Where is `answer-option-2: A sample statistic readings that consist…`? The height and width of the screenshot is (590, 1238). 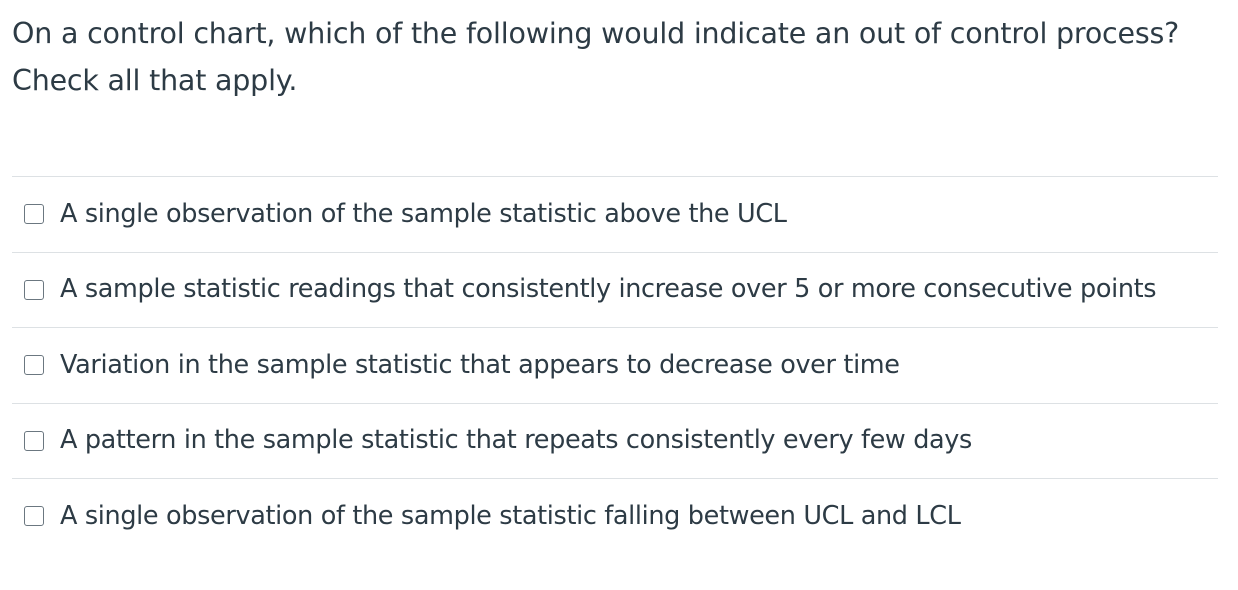 answer-option-2: A sample statistic readings that consist… is located at coordinates (615, 290).